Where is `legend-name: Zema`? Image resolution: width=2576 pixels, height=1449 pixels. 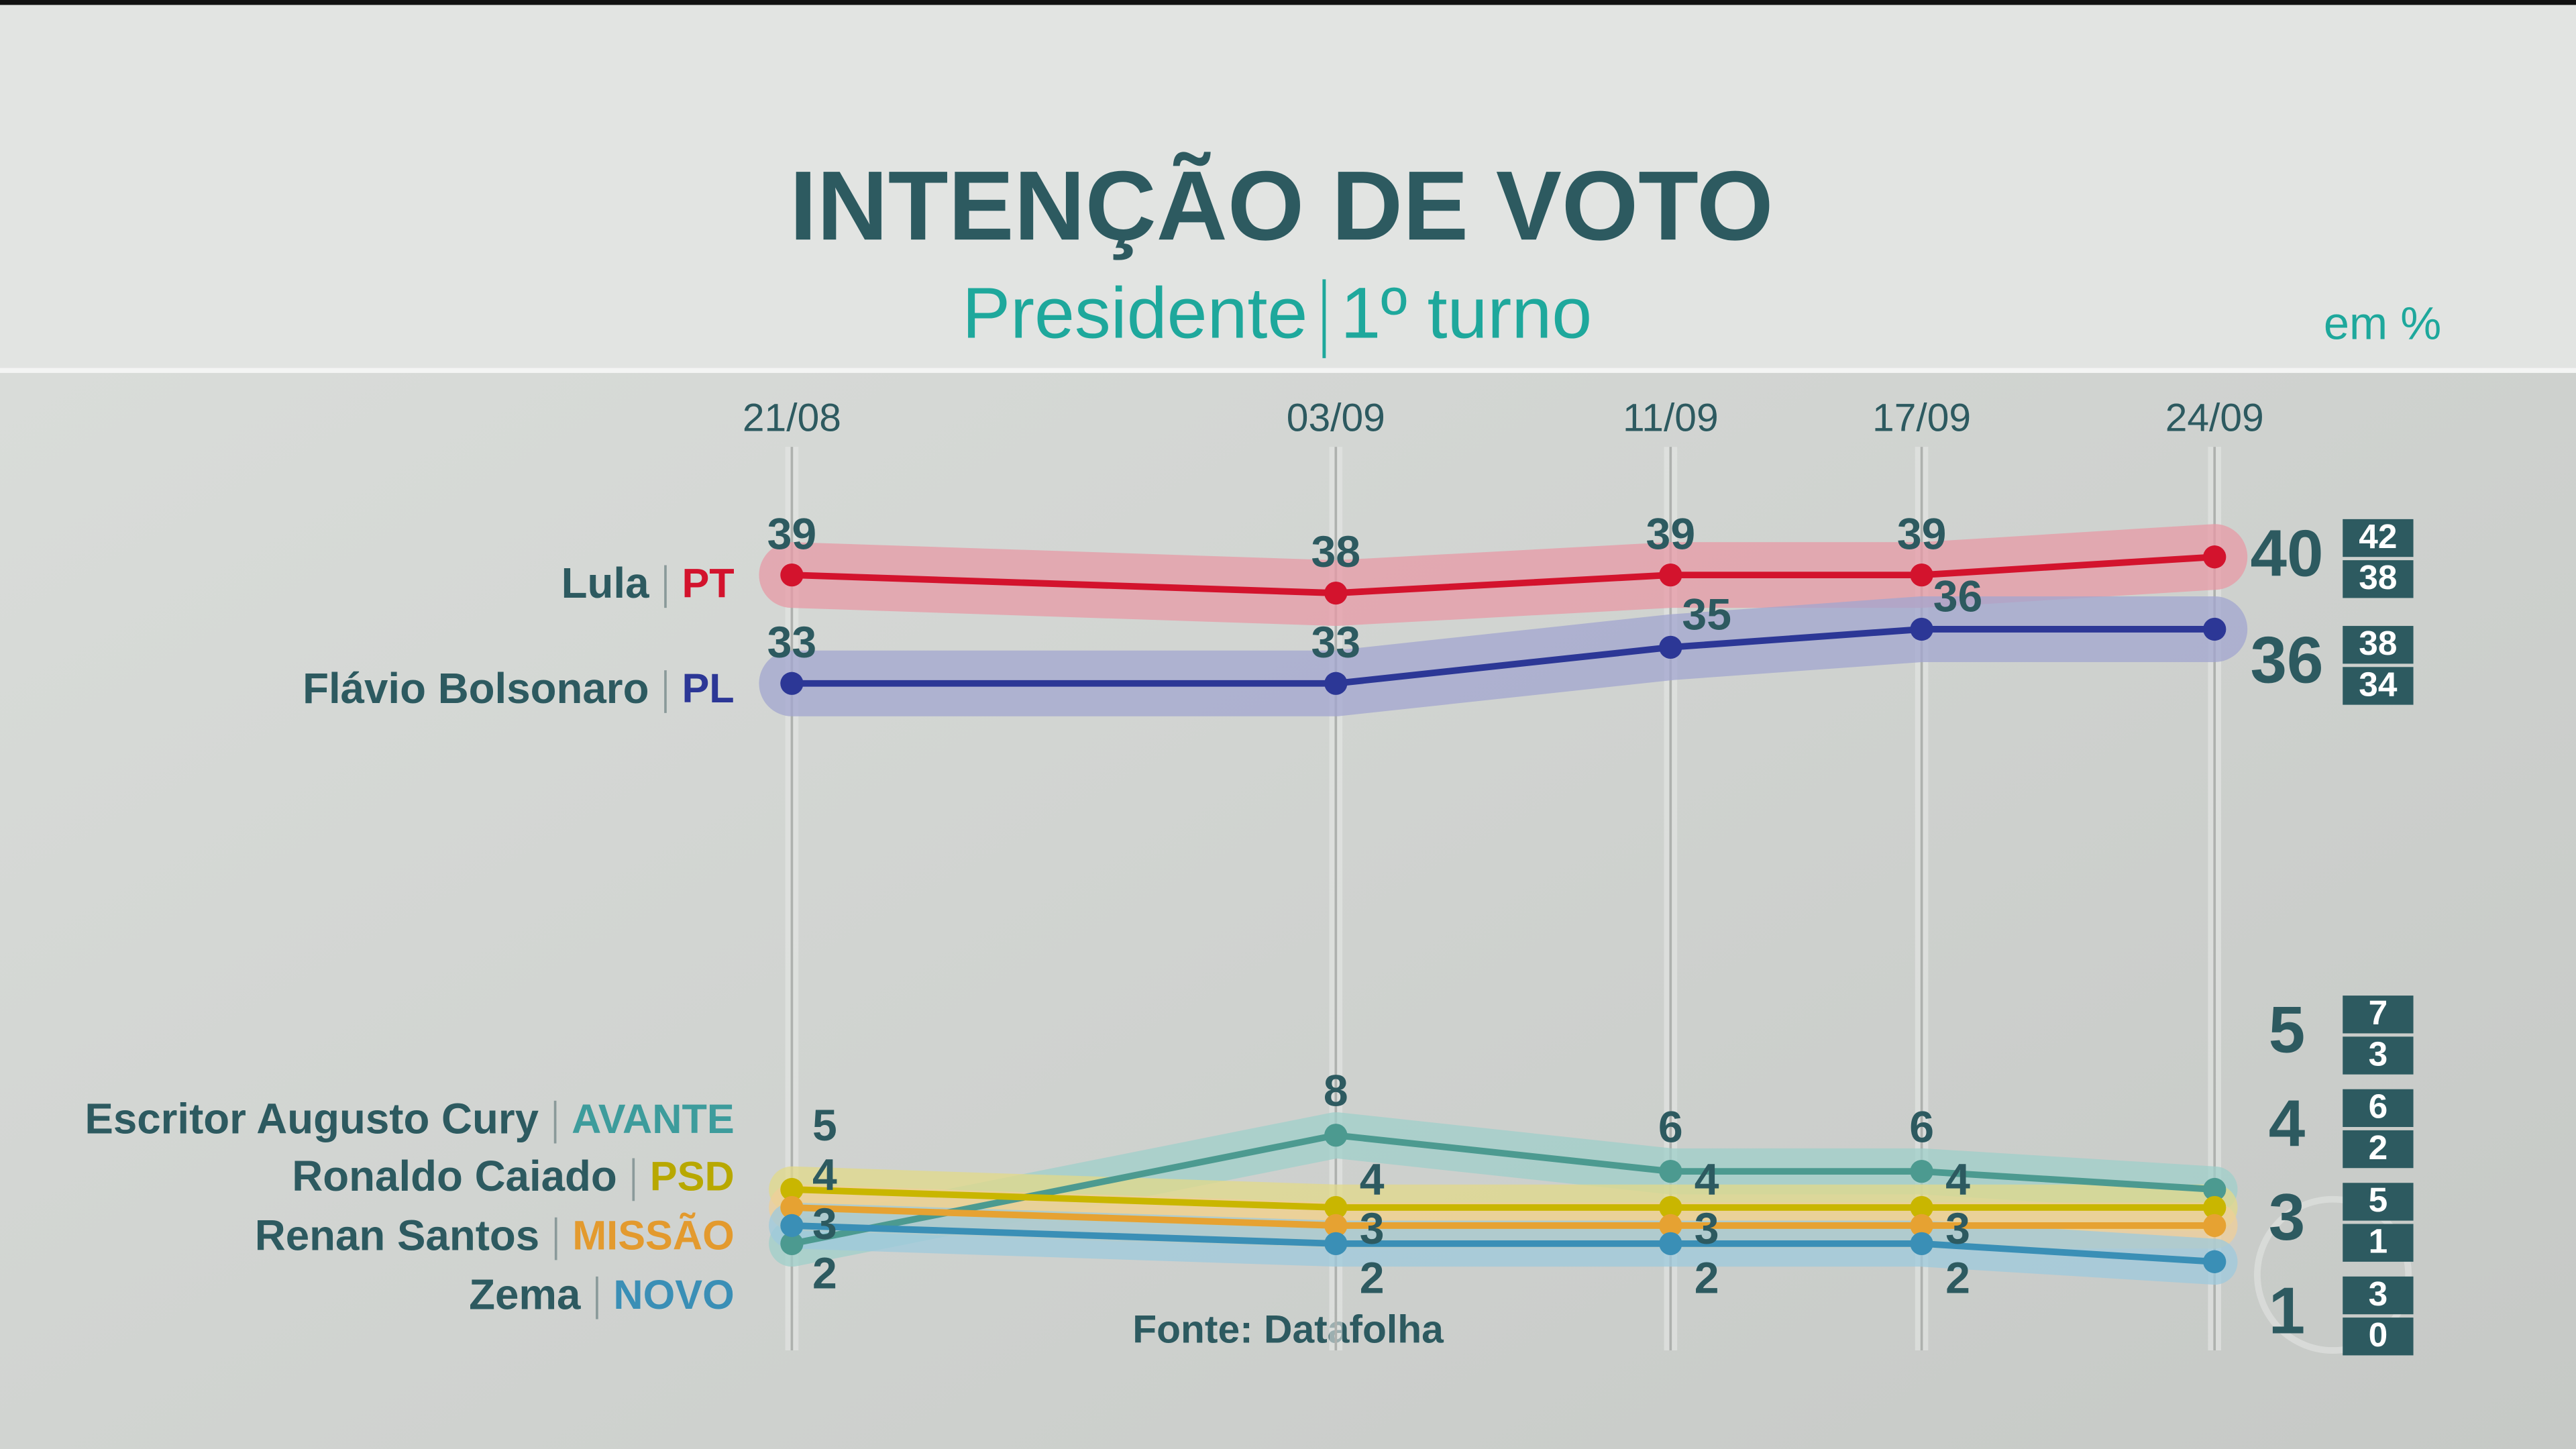
legend-name: Zema is located at coordinates (525, 1295).